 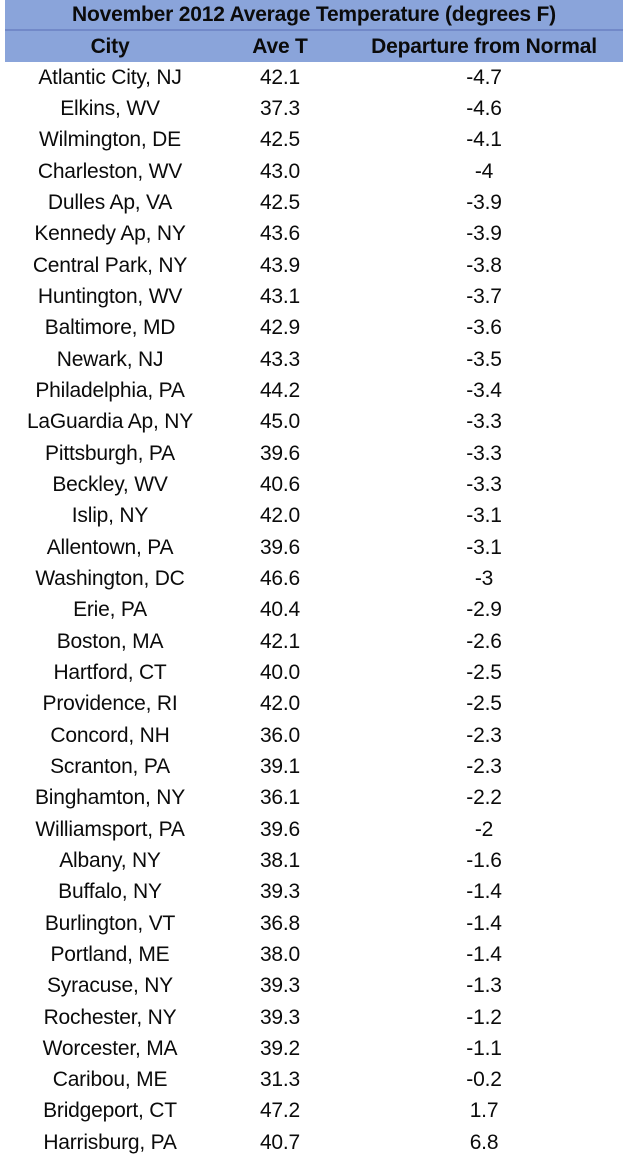 I want to click on city-cell: Syracuse, NY, so click(x=110, y=986).